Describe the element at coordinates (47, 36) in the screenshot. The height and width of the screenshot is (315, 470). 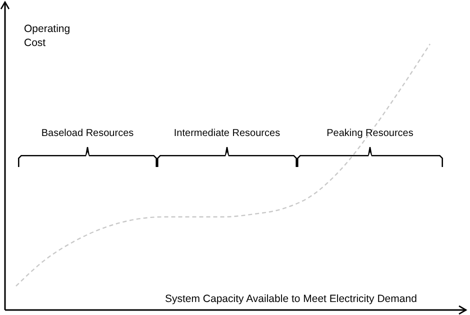
I see `y-axis-title: Operating Cost` at that location.